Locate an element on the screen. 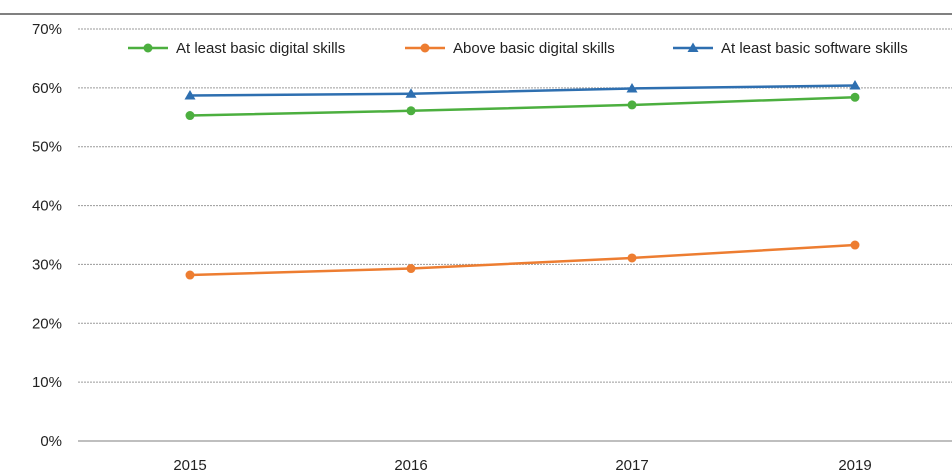 The image size is (952, 474). legend-label: At least basic software skills is located at coordinates (814, 48).